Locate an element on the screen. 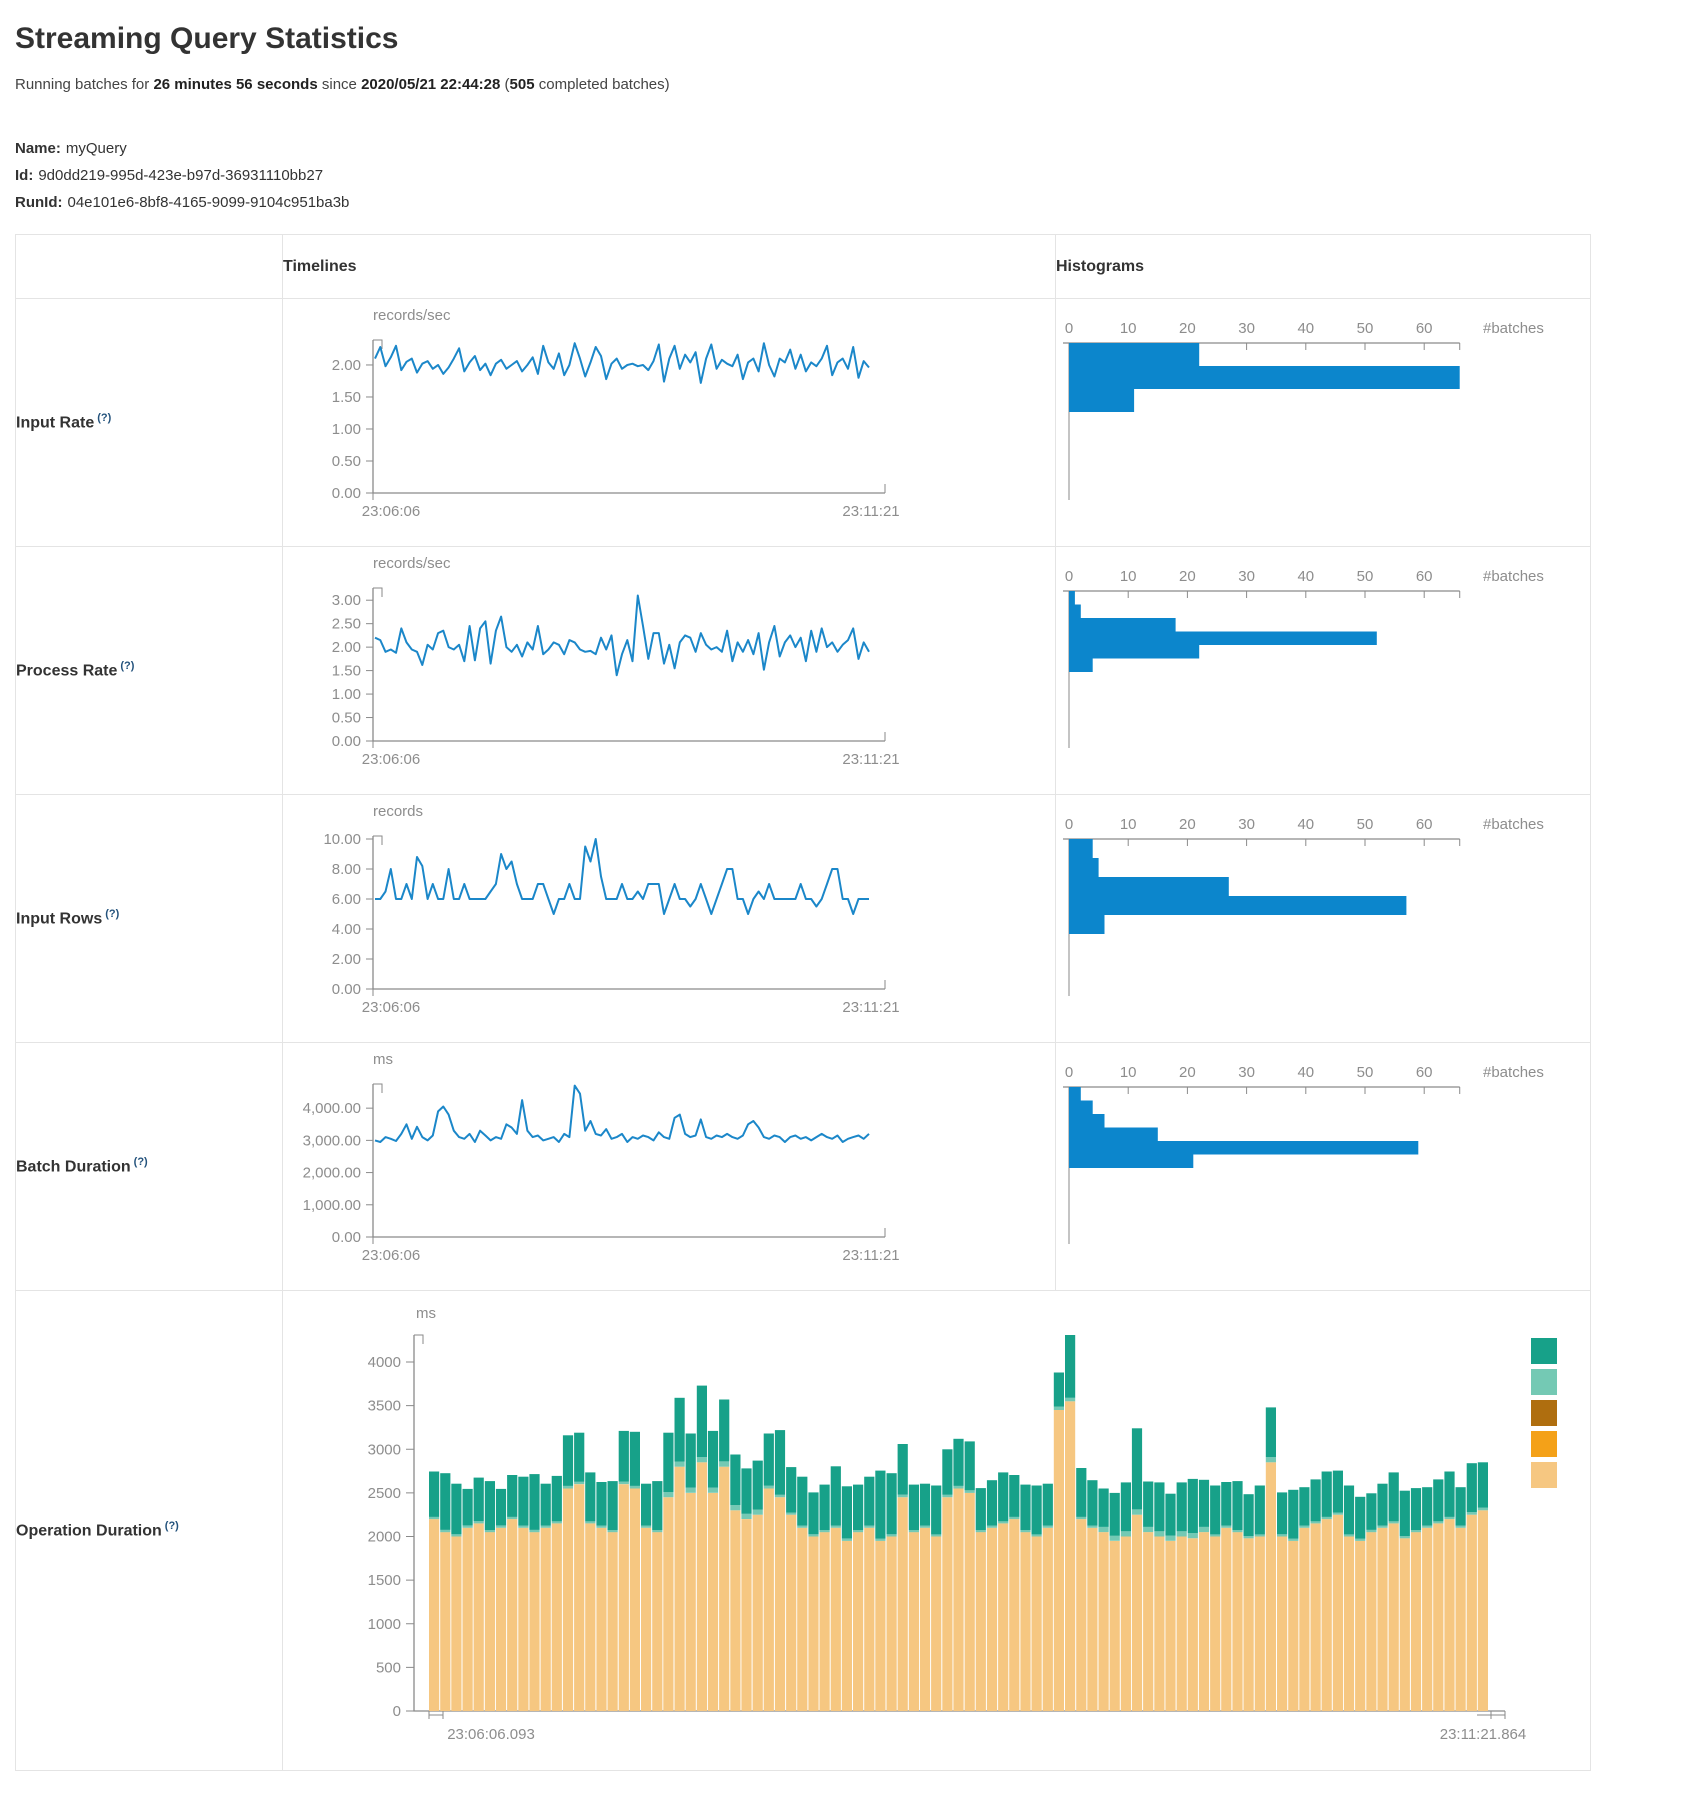  svg-text: 8.00 is located at coordinates (346, 869).